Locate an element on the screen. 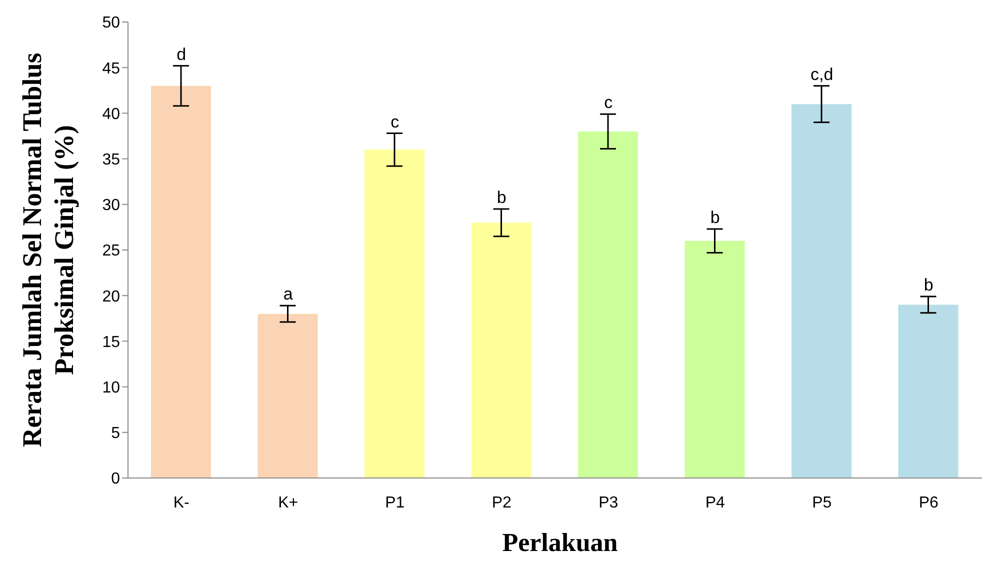 Image resolution: width=1000 pixels, height=570 pixels. y-tick-label: 35 is located at coordinates (111, 159).